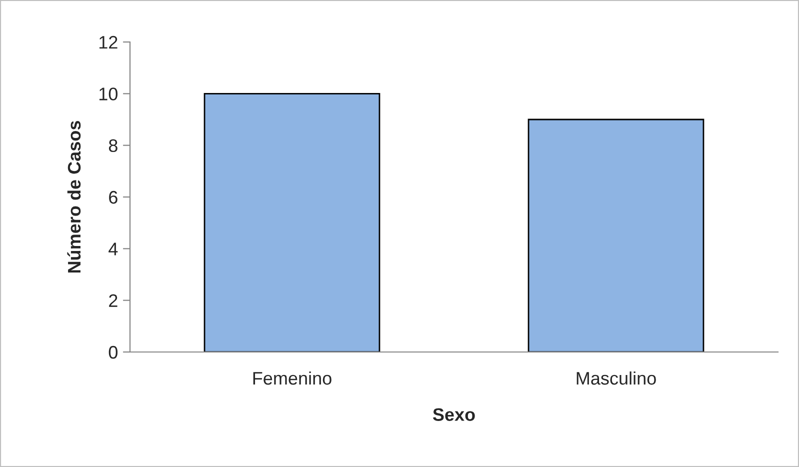 The image size is (799, 467). What do you see at coordinates (616, 378) in the screenshot?
I see `x-tick-label: Masculino` at bounding box center [616, 378].